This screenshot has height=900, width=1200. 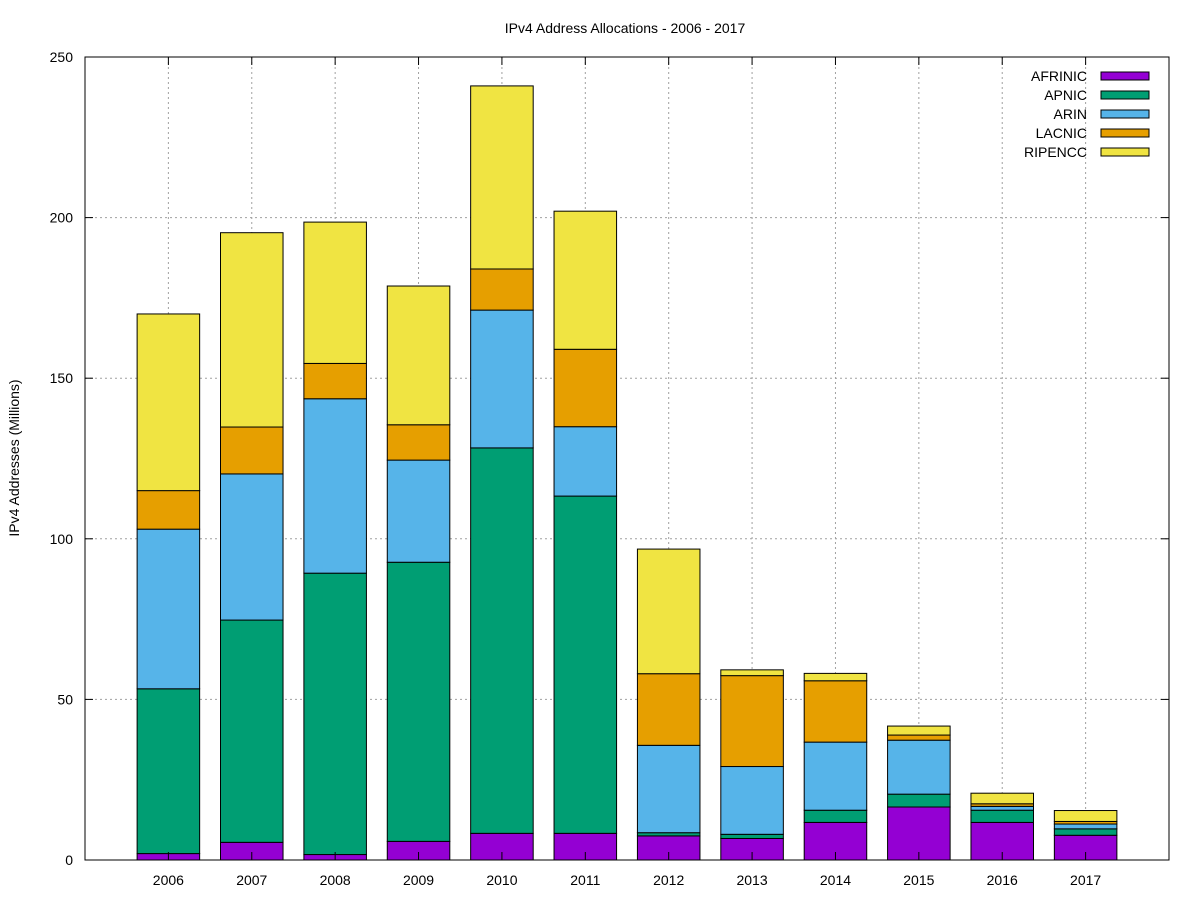 I want to click on legend: AFRINIC APNIC ARIN LACNIC RIPENCC, so click(x=1087, y=114).